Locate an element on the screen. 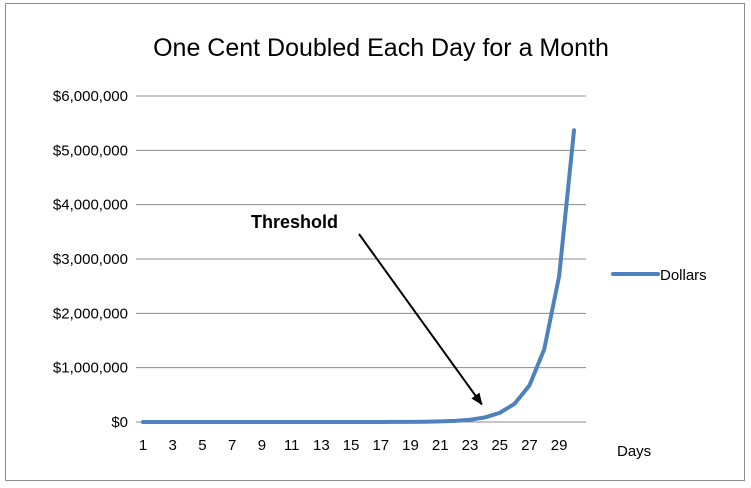 The height and width of the screenshot is (488, 751). x-tick-label: 21 is located at coordinates (440, 445).